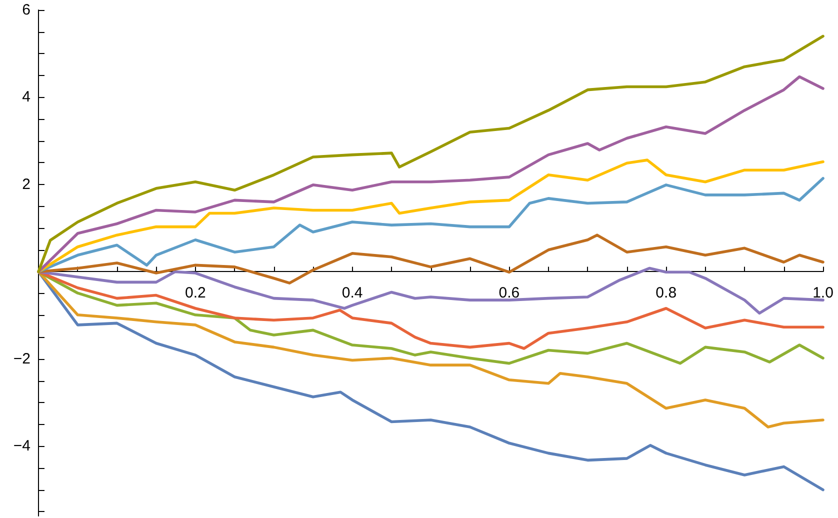 This screenshot has width=838, height=518. What do you see at coordinates (666, 293) in the screenshot?
I see `x-tick-label: 0.8` at bounding box center [666, 293].